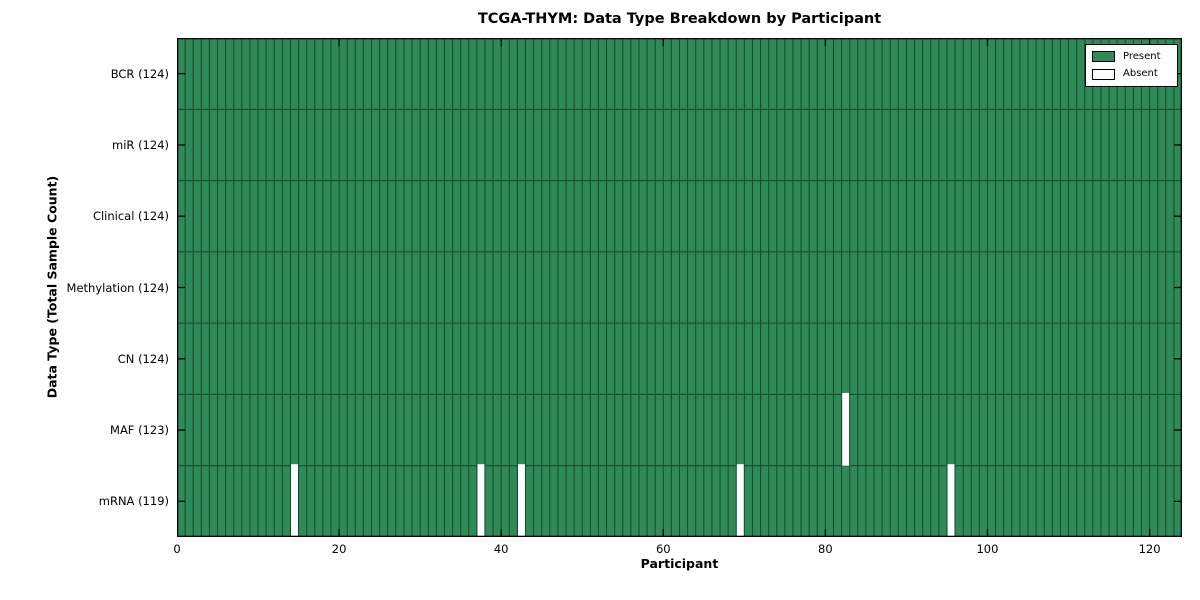  I want to click on y-tick-label: Clinical (124), so click(130, 216).